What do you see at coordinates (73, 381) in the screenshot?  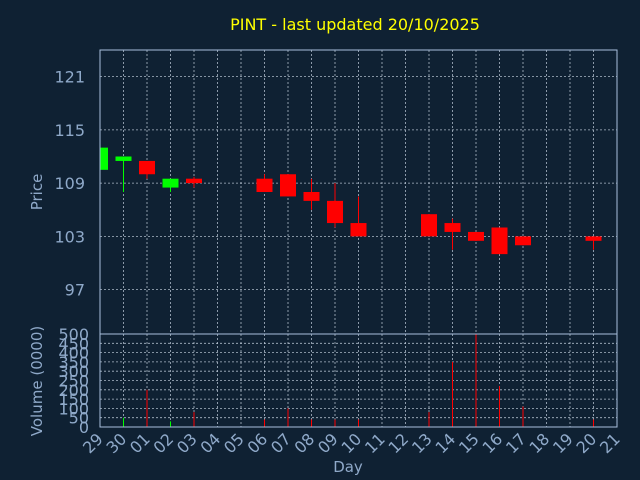 I see `volume-tick-label: 250` at bounding box center [73, 381].